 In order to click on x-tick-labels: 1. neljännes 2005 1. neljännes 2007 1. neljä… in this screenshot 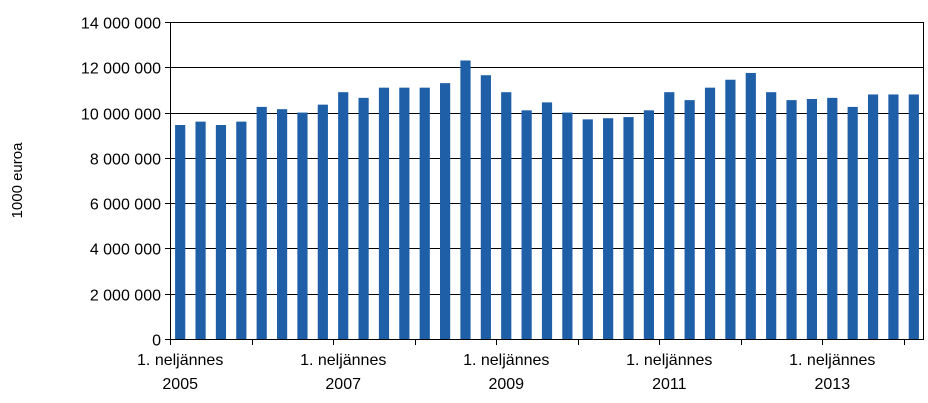, I will do `click(506, 372)`.